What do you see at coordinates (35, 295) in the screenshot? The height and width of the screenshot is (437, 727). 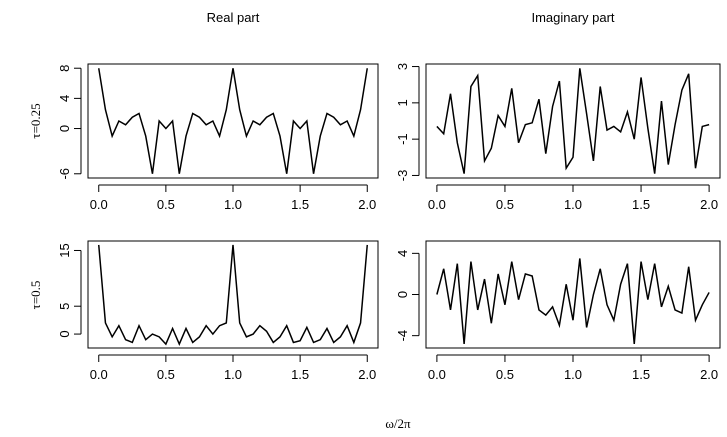 I see `row-label: τ=0.5` at bounding box center [35, 295].